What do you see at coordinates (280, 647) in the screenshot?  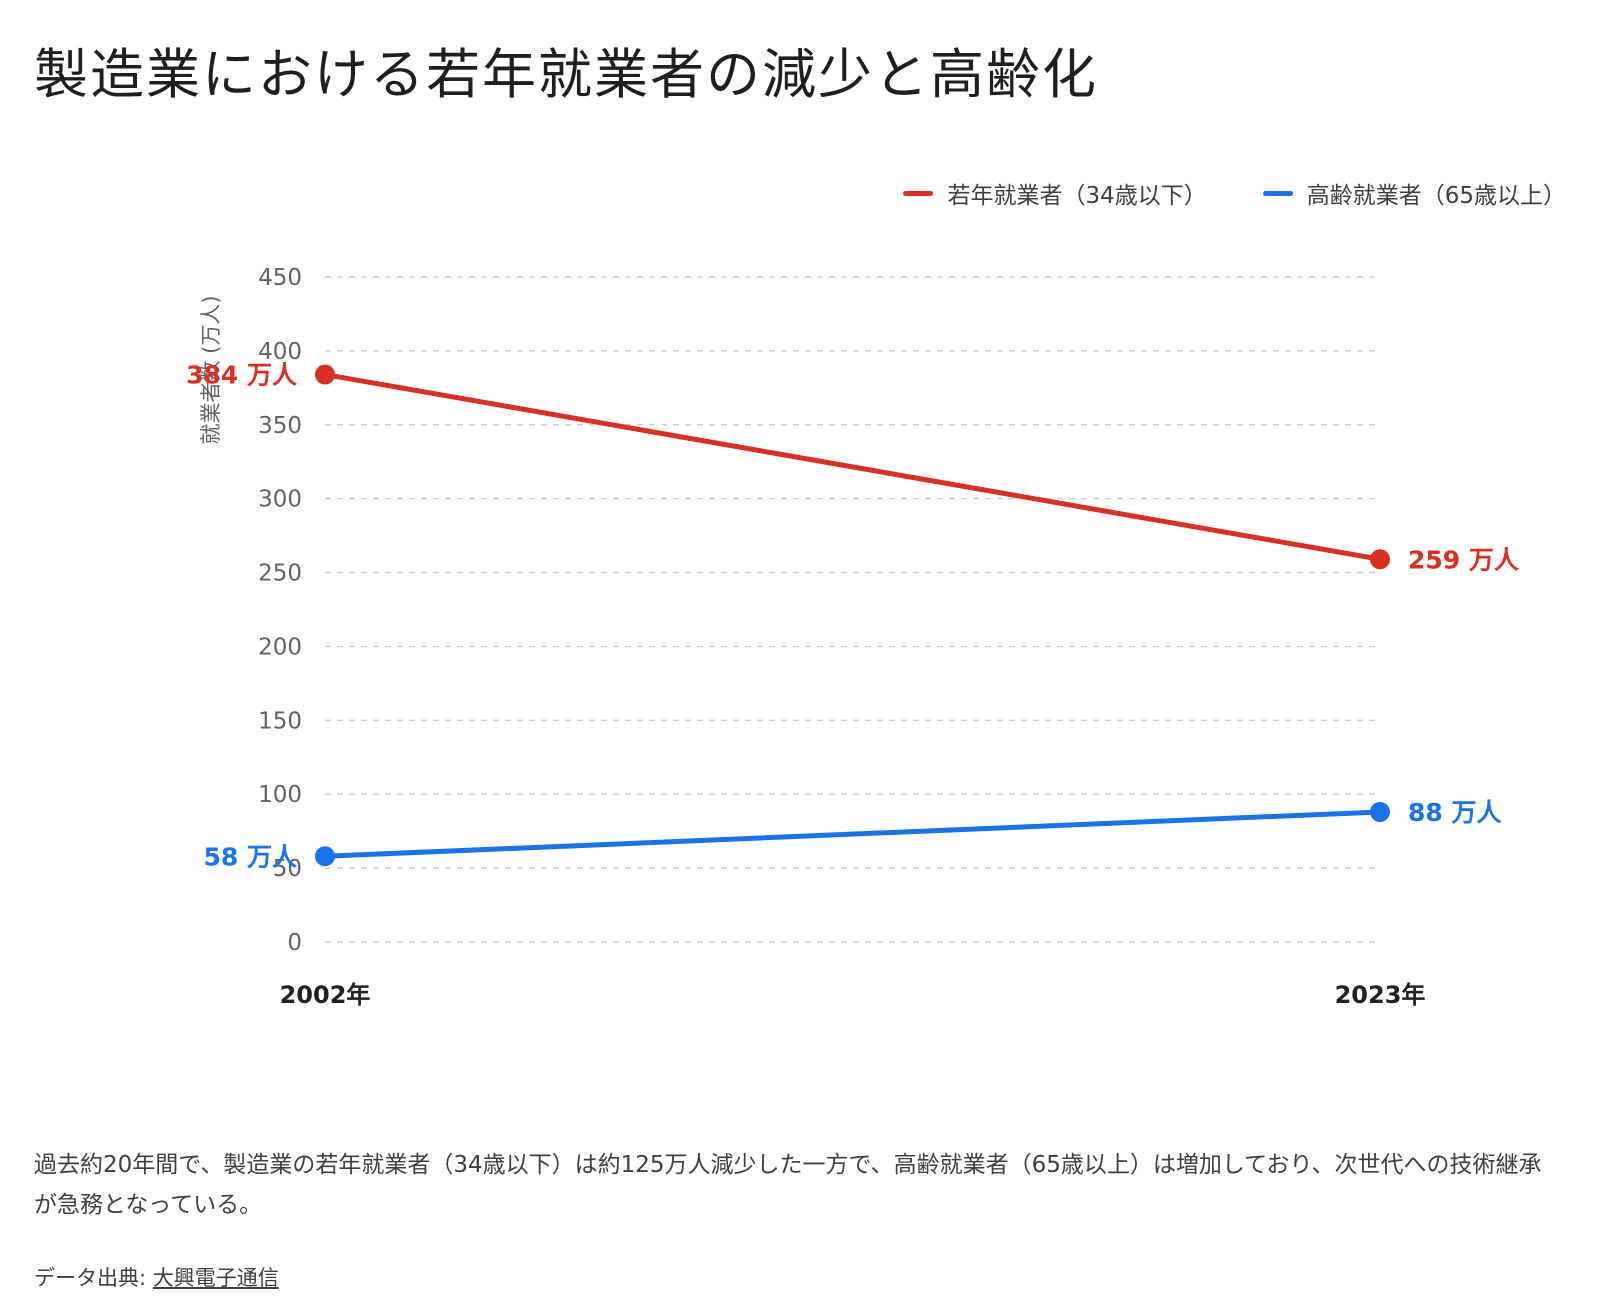 I see `y-tick-label: 200` at bounding box center [280, 647].